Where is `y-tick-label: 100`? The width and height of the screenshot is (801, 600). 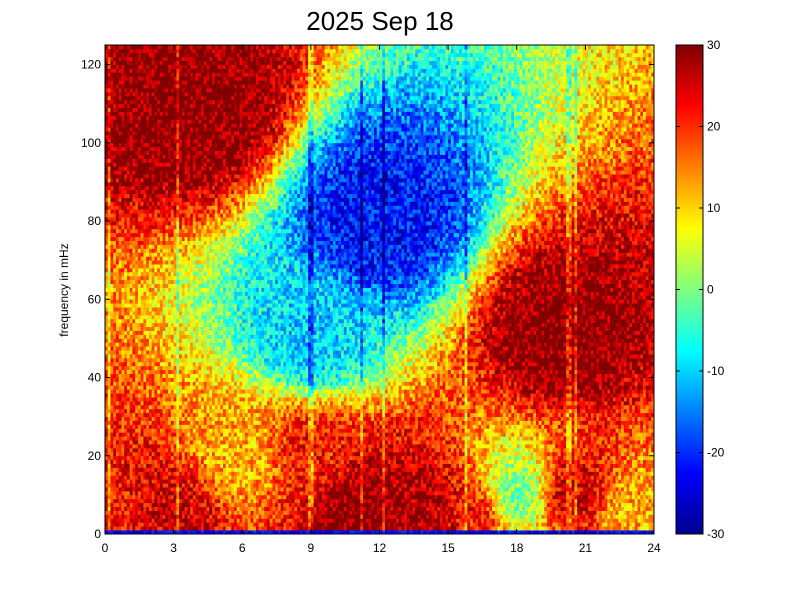
y-tick-label: 100 is located at coordinates (91, 143).